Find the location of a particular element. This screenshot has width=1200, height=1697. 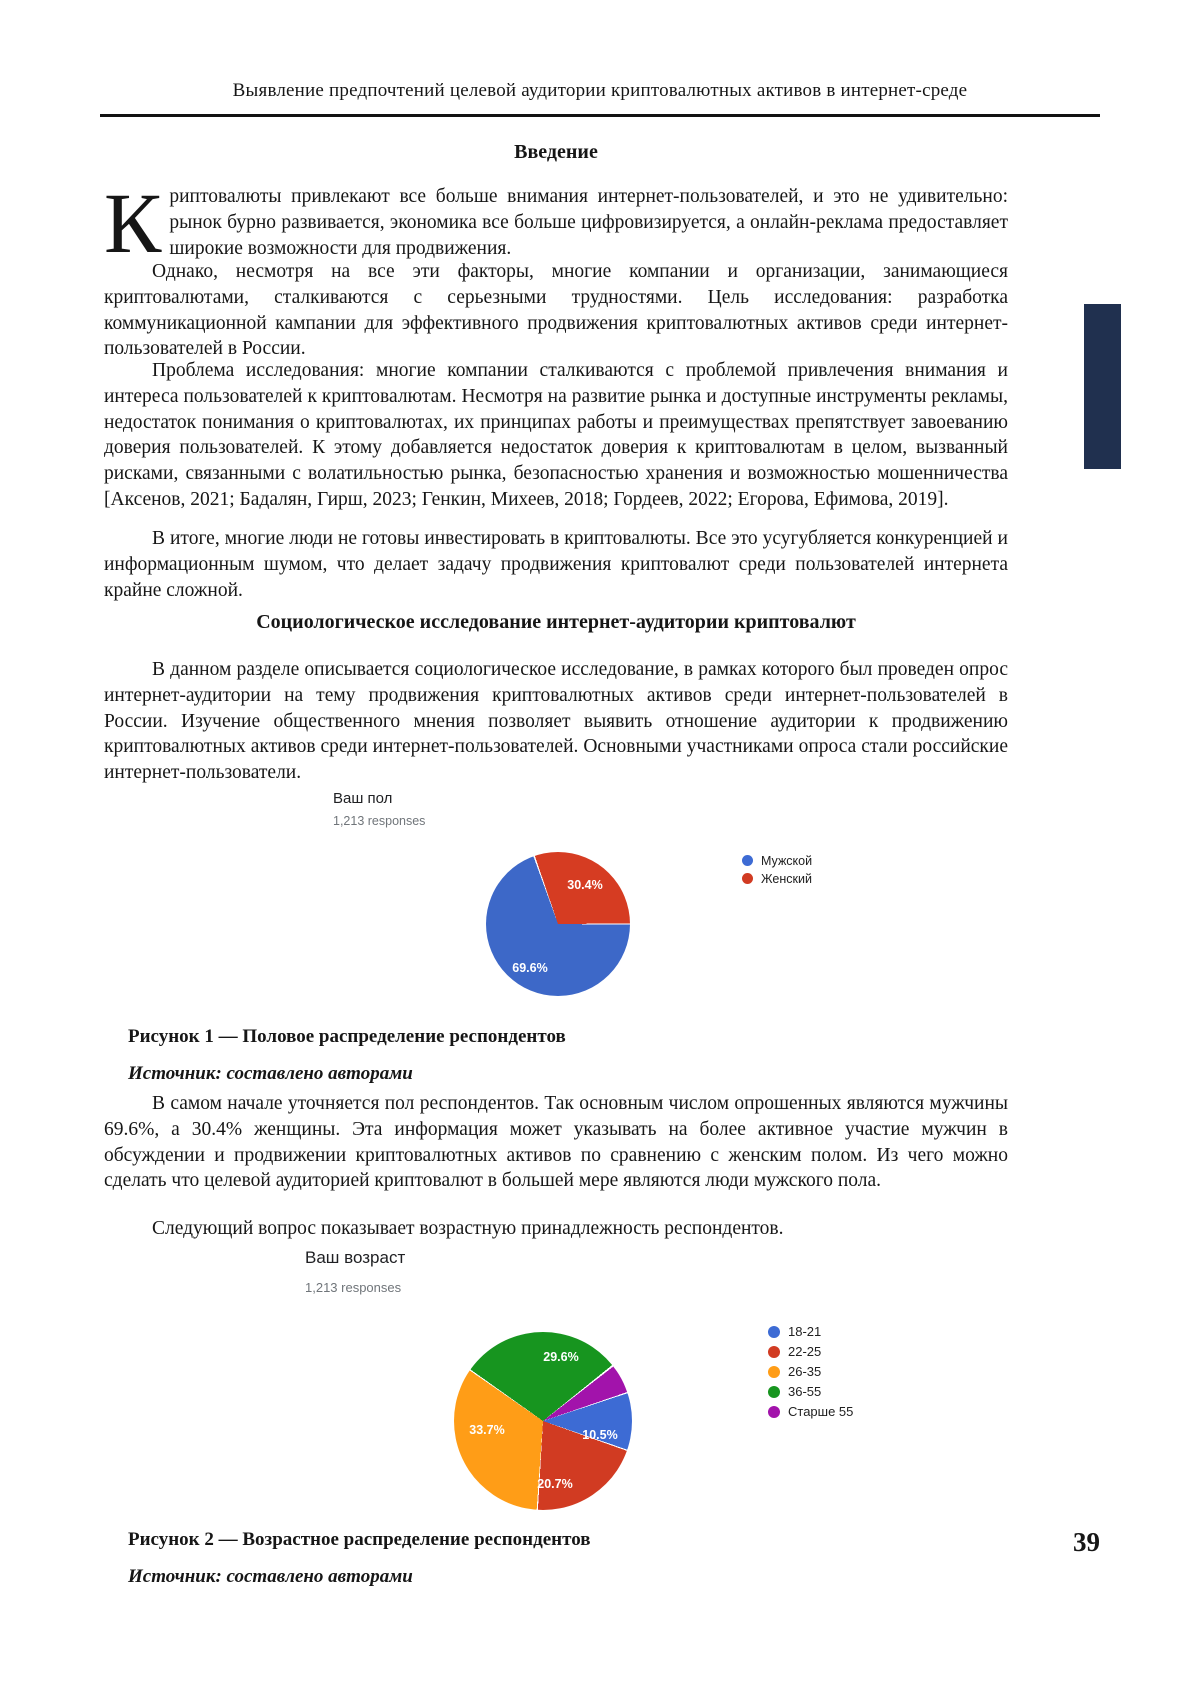

legend-label-22-25: 22-25 is located at coordinates (805, 1351).